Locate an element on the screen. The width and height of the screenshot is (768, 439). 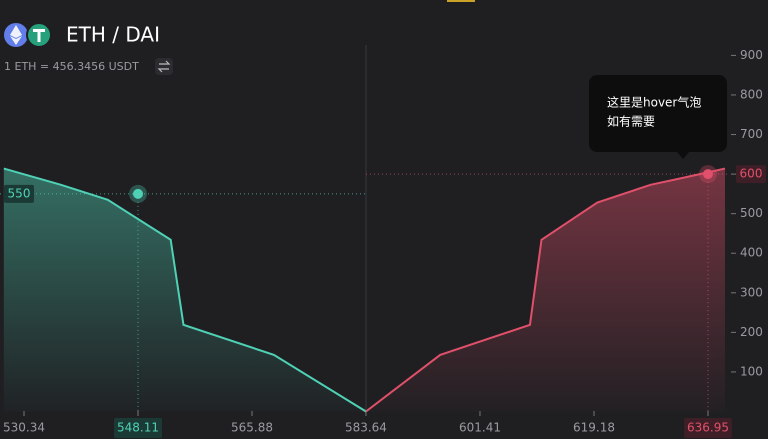
swap-button is located at coordinates (164, 66).